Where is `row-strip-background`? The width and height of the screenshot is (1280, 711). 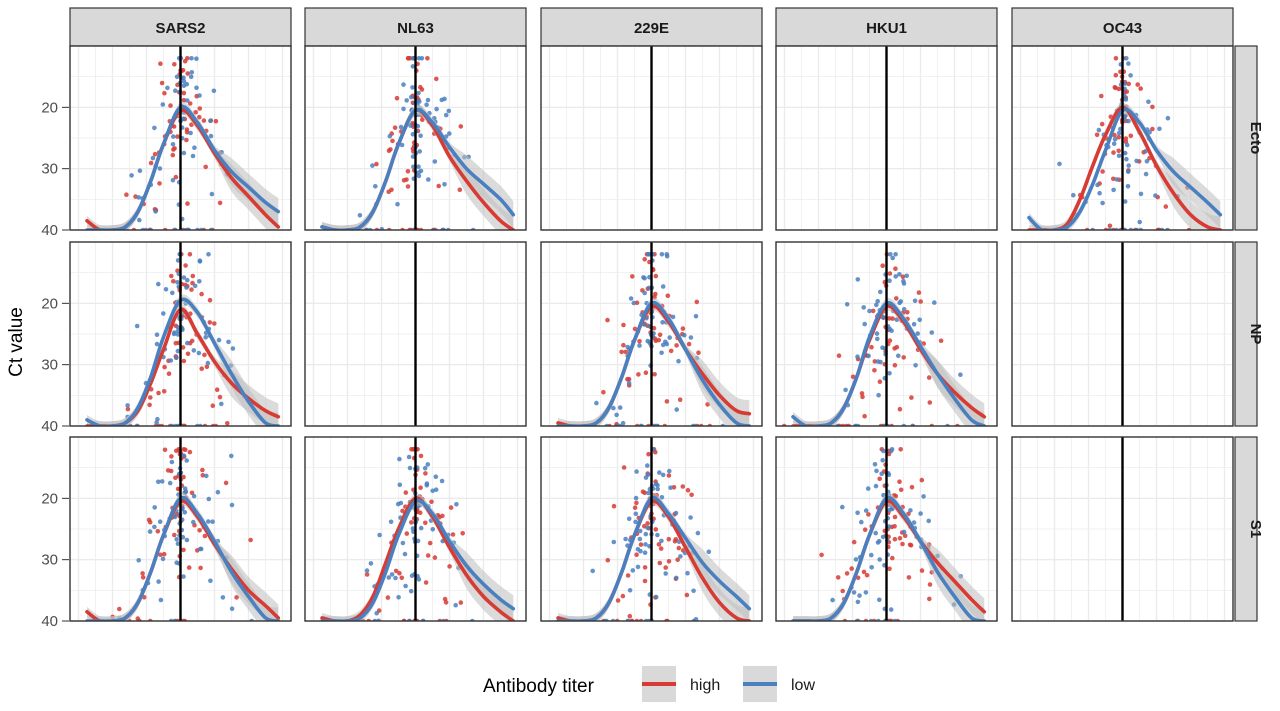
row-strip-background is located at coordinates (1246, 334).